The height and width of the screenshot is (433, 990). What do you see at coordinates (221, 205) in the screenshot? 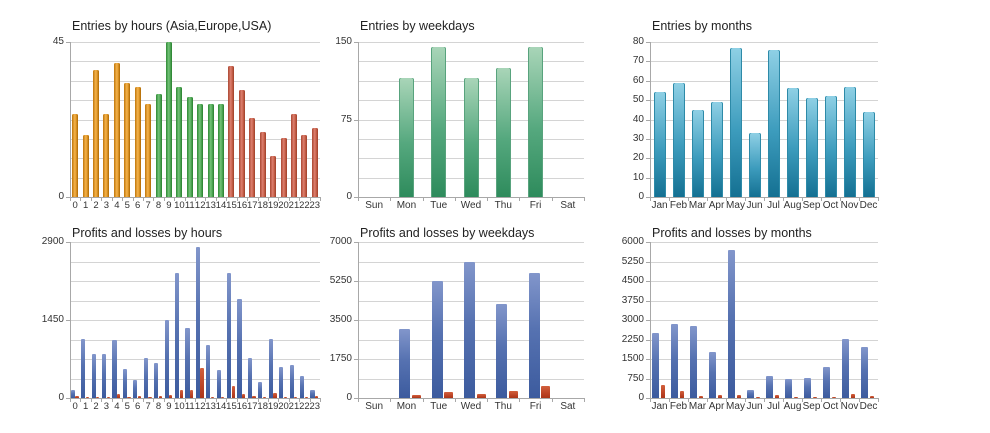
I see `x-axis-label: 14` at bounding box center [221, 205].